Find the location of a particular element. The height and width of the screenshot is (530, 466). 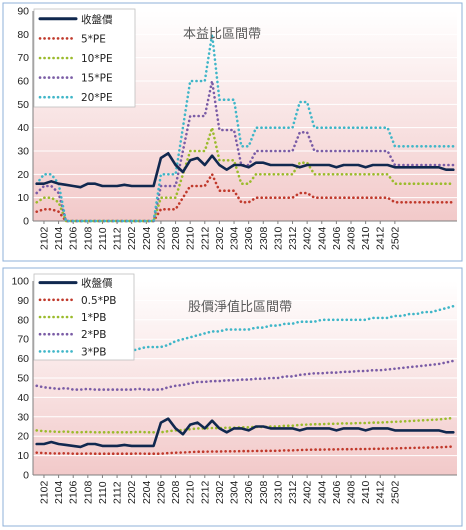

y-tick-label: 100 is located at coordinates (20, 282).